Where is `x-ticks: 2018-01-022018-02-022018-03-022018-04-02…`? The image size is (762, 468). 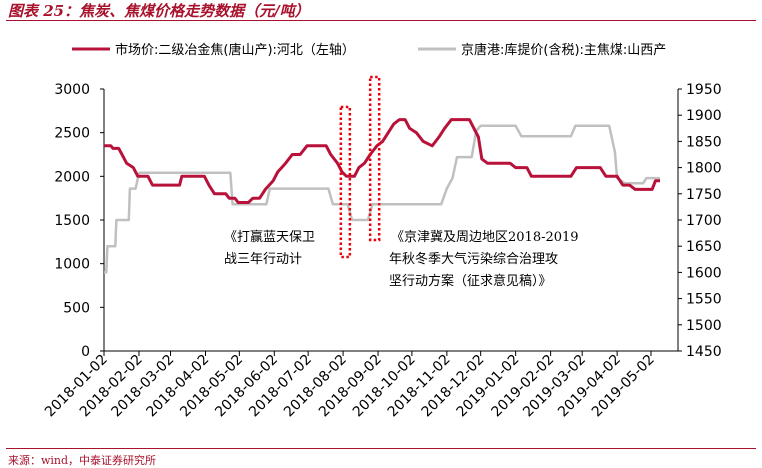
x-ticks: 2018-01-022018-02-022018-03-022018-04-02… is located at coordinates (350, 385).